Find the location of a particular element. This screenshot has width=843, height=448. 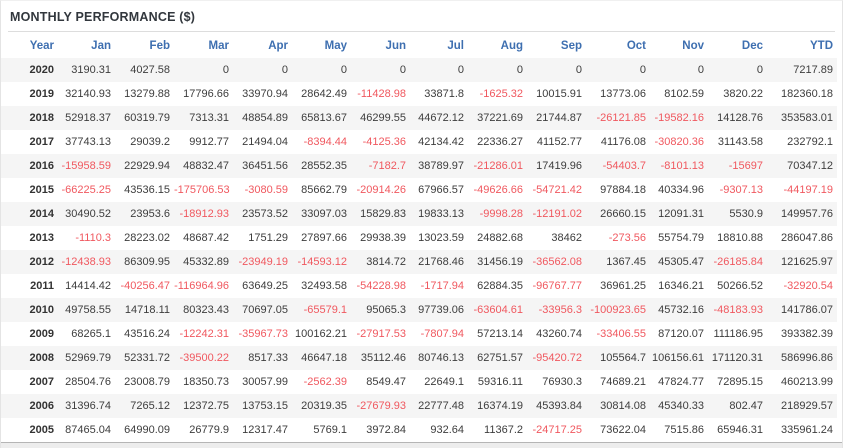

cell-2014-oct: 26660.15 is located at coordinates (623, 214).